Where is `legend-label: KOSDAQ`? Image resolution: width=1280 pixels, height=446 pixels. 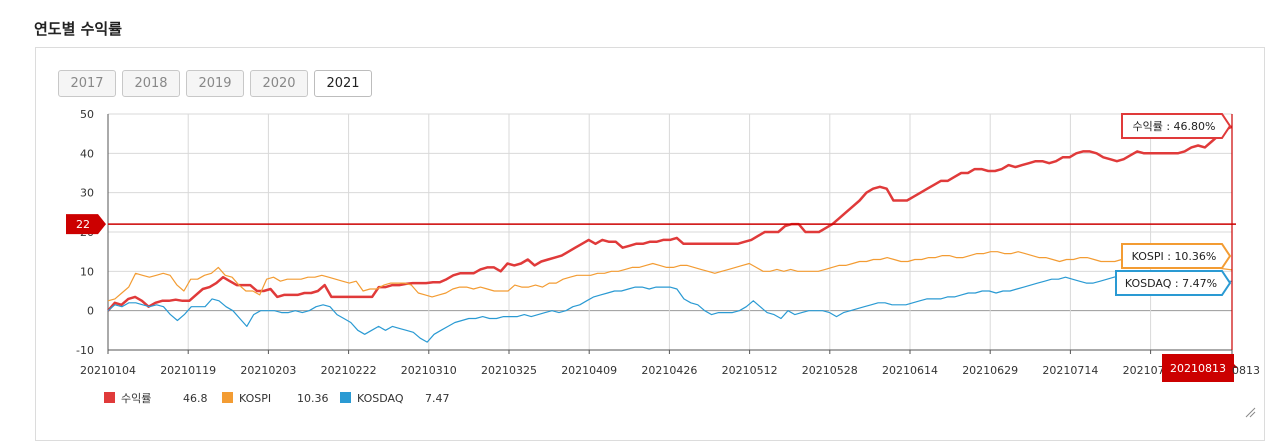 legend-label: KOSDAQ is located at coordinates (380, 398).